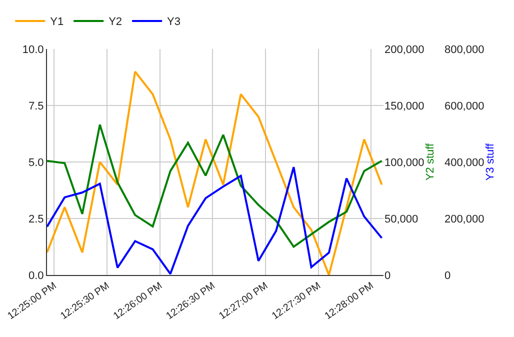 The height and width of the screenshot is (337, 514). What do you see at coordinates (174, 22) in the screenshot?
I see `legend-label: Y3` at bounding box center [174, 22].